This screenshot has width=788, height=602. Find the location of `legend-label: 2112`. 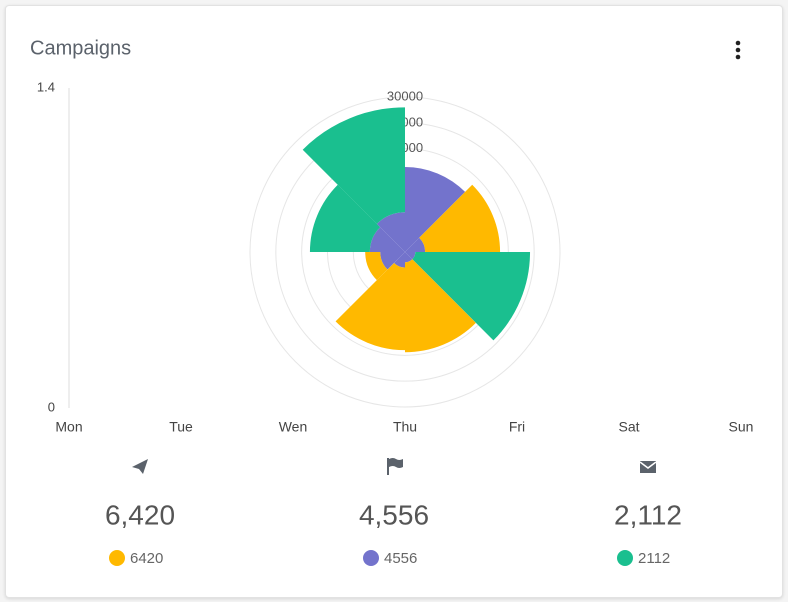

legend-label: 2112 is located at coordinates (654, 558).